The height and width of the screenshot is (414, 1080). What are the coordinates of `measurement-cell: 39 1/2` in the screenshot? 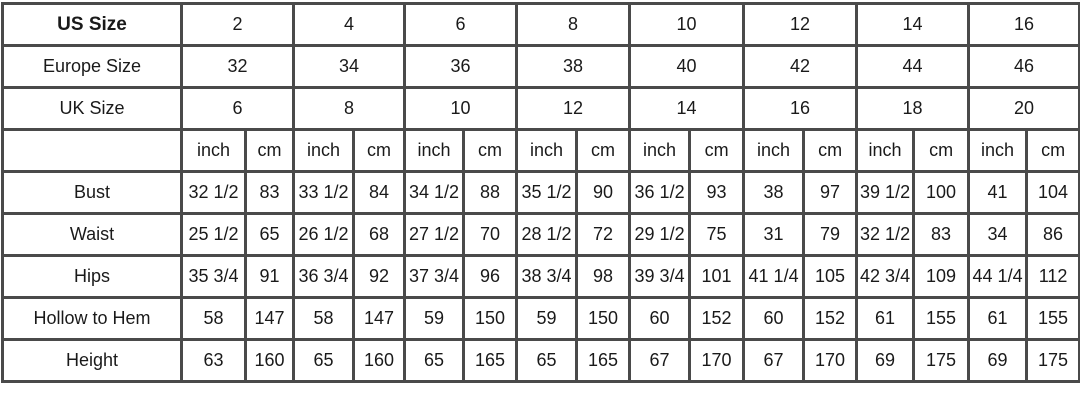 It's located at (885, 192).